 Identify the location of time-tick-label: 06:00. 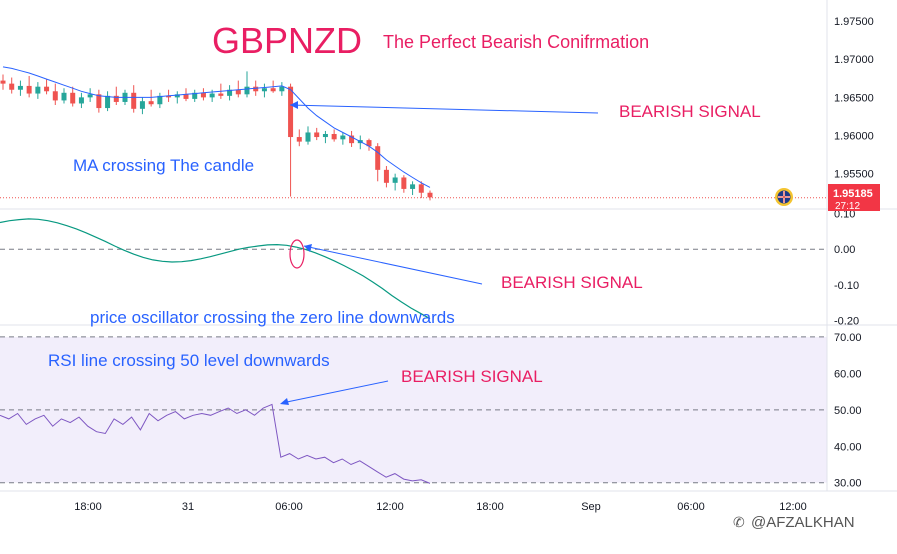
(691, 507).